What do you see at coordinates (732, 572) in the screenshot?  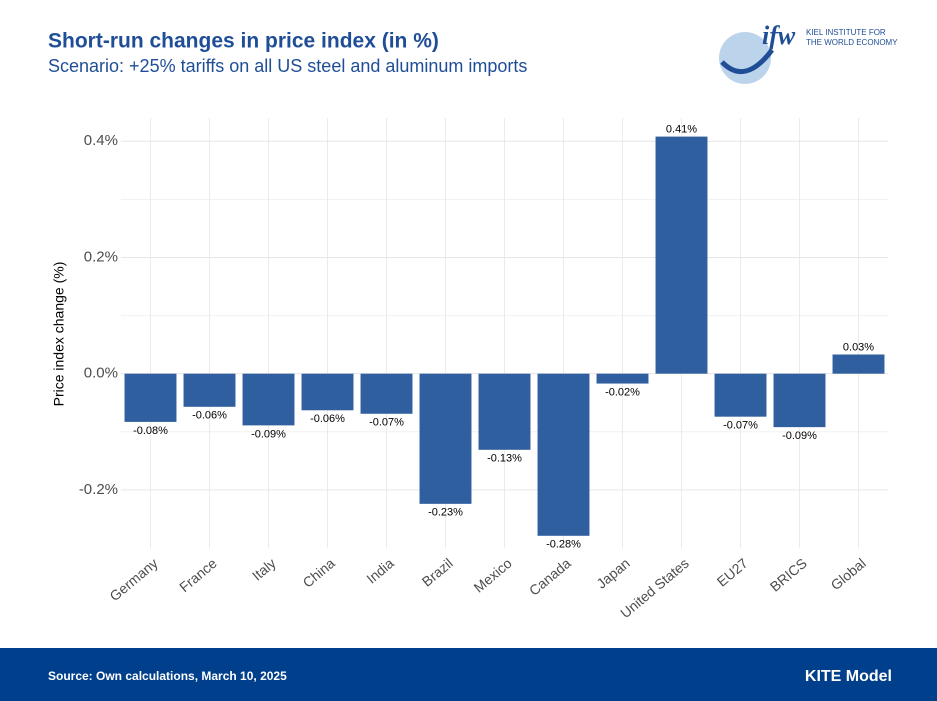 I see `x-tick-label: EU27` at bounding box center [732, 572].